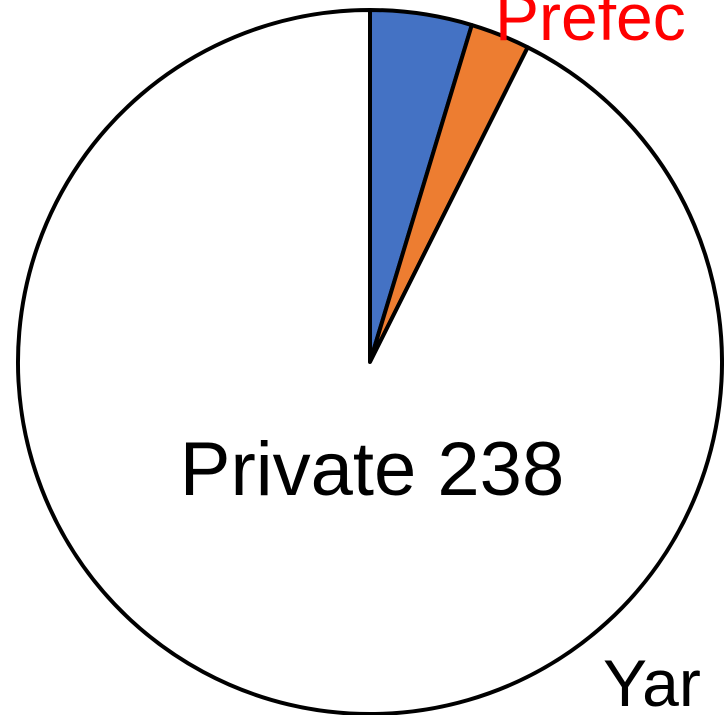 Image resolution: width=724 pixels, height=715 pixels. Describe the element at coordinates (372, 469) in the screenshot. I see `data-label: Private 238` at that location.